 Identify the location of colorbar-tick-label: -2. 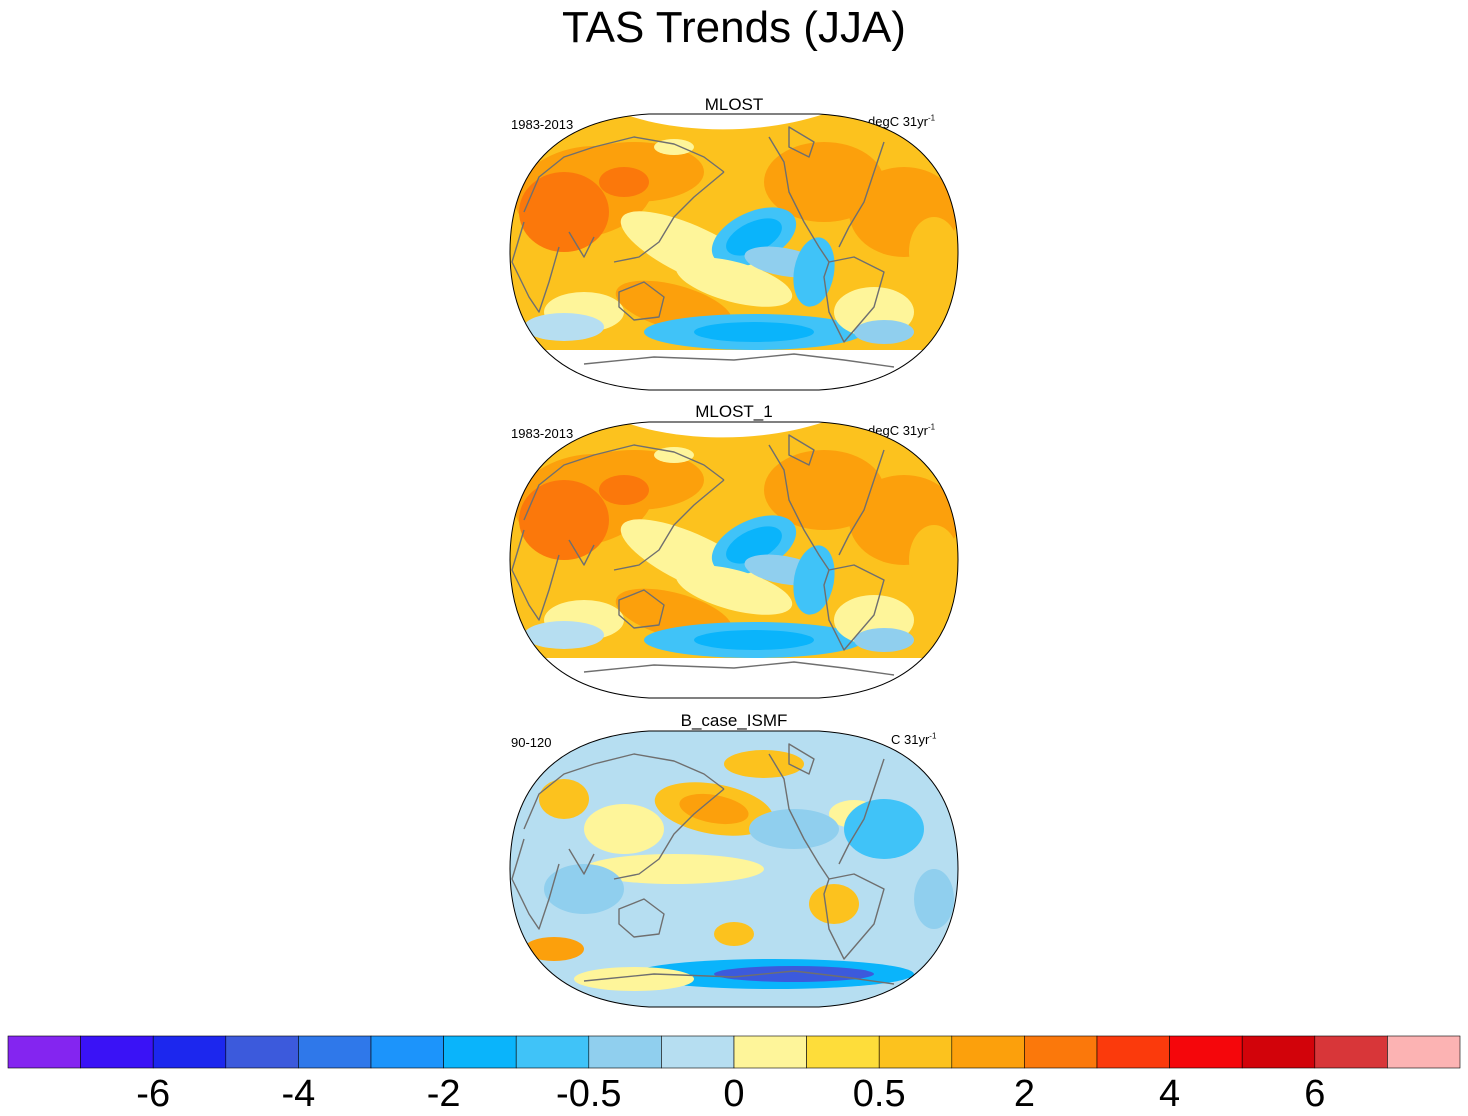
(443, 1094).